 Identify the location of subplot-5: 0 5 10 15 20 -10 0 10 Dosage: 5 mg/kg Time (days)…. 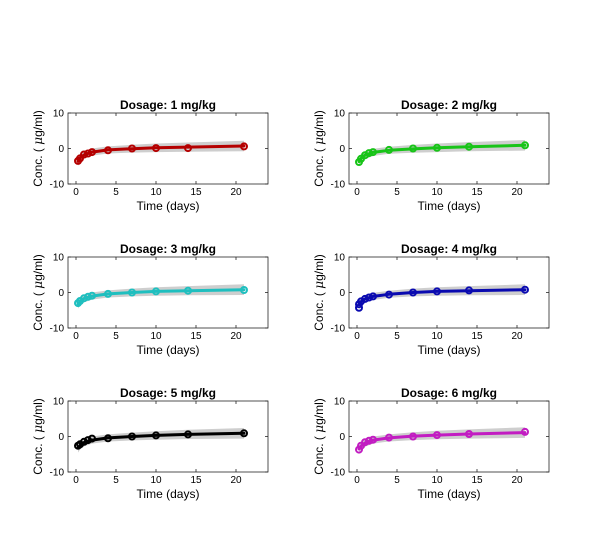
(150, 443).